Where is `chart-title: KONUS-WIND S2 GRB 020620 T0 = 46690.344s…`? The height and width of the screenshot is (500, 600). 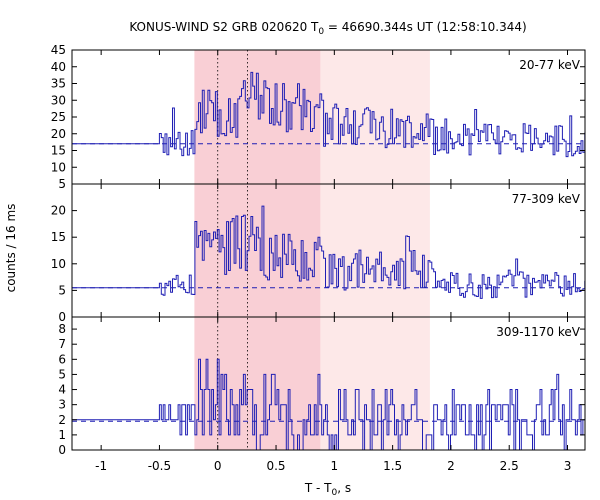 chart-title: KONUS-WIND S2 GRB 020620 T0 = 46690.344s… is located at coordinates (327, 28).